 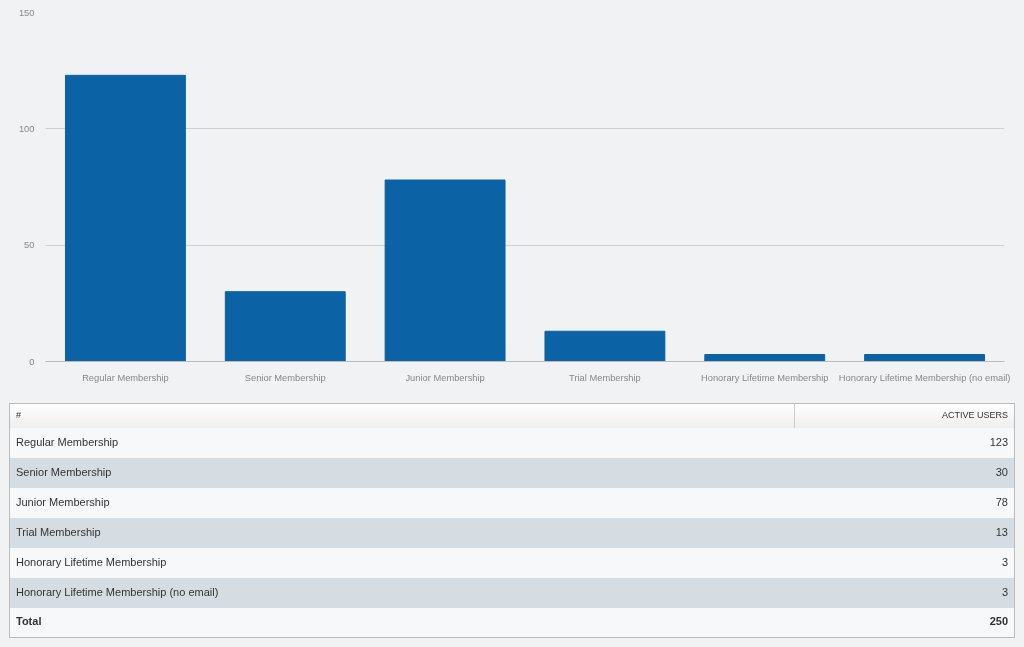 What do you see at coordinates (32, 361) in the screenshot?
I see `y-tick-label: 0` at bounding box center [32, 361].